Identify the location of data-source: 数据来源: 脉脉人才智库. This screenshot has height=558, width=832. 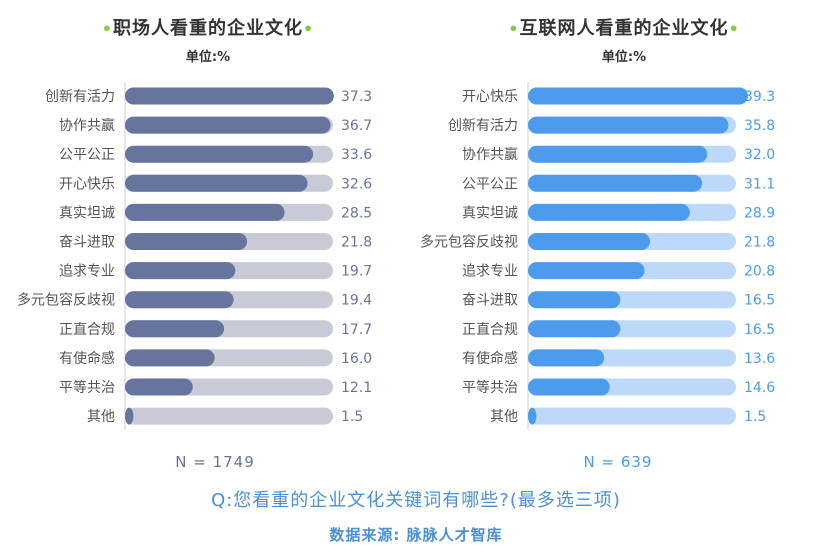
(416, 535).